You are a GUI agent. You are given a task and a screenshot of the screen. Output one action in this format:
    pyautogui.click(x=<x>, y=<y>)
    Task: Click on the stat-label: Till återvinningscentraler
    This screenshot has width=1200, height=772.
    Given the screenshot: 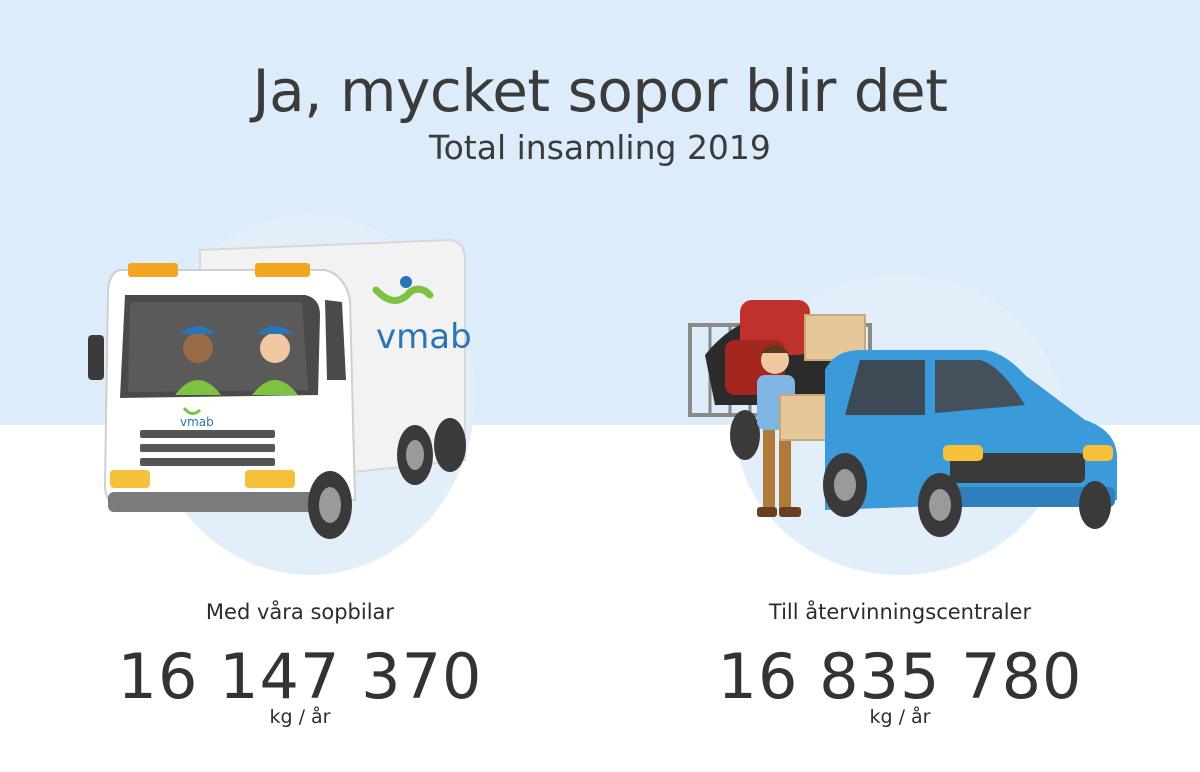 What is the action you would take?
    pyautogui.click(x=900, y=612)
    